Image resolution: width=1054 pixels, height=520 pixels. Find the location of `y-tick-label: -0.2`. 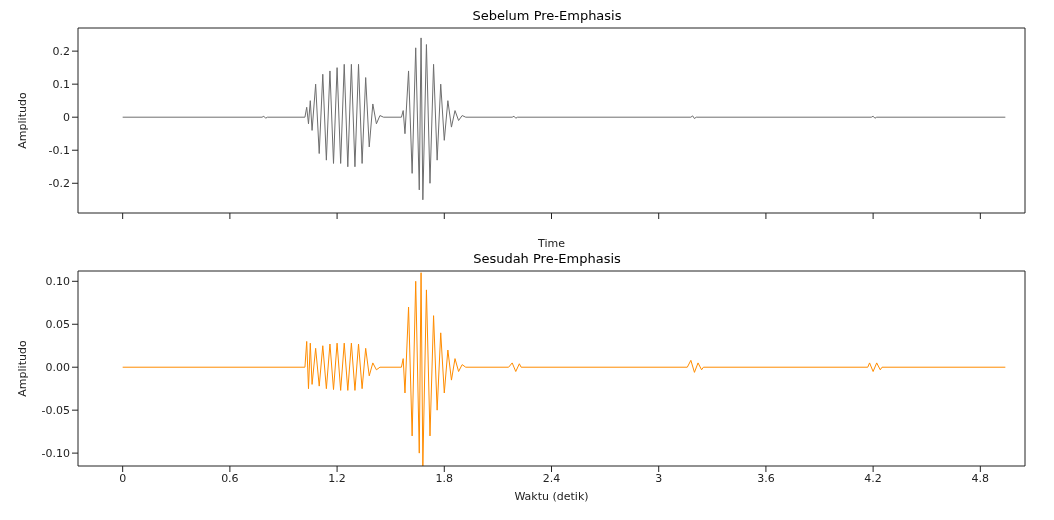

y-tick-label: -0.2 is located at coordinates (59, 184).